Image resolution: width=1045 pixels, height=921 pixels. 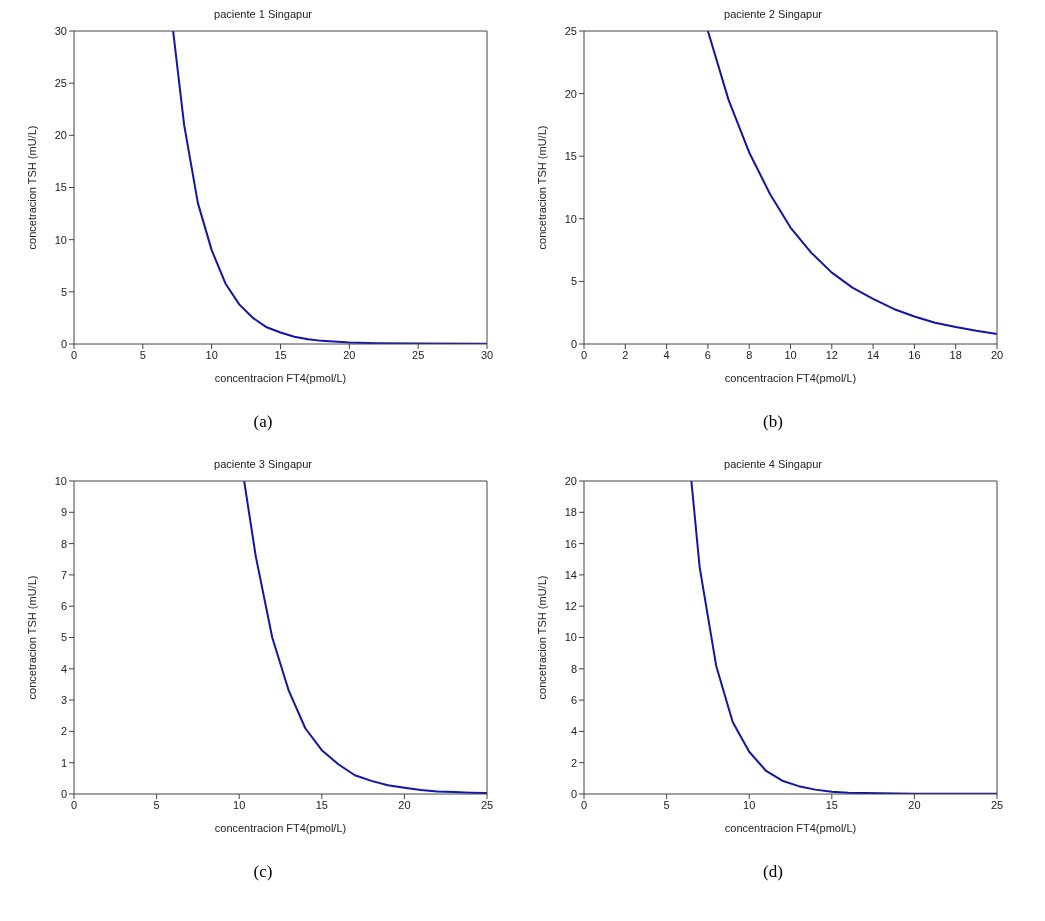 What do you see at coordinates (749, 354) in the screenshot?
I see `x-tick-label: 8` at bounding box center [749, 354].